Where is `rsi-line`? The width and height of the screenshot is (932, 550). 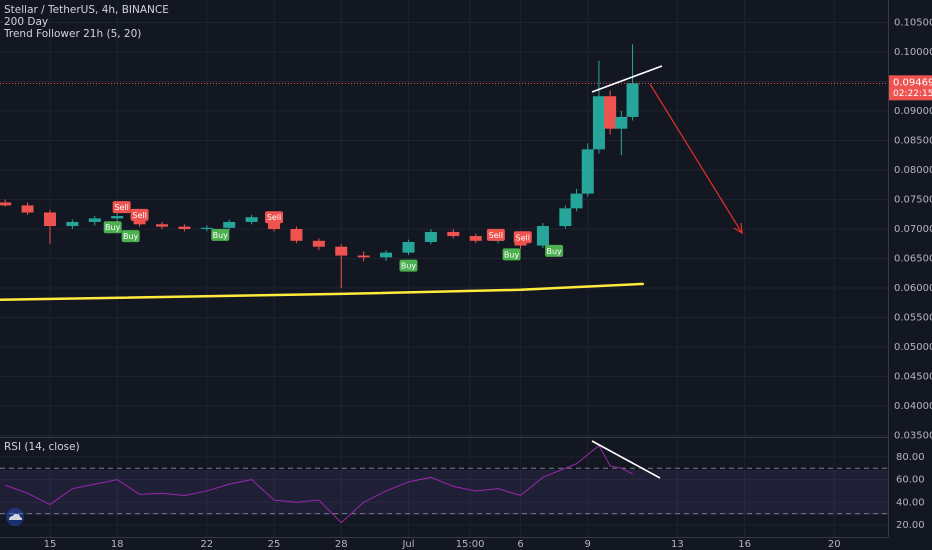
rsi-line is located at coordinates (318, 484).